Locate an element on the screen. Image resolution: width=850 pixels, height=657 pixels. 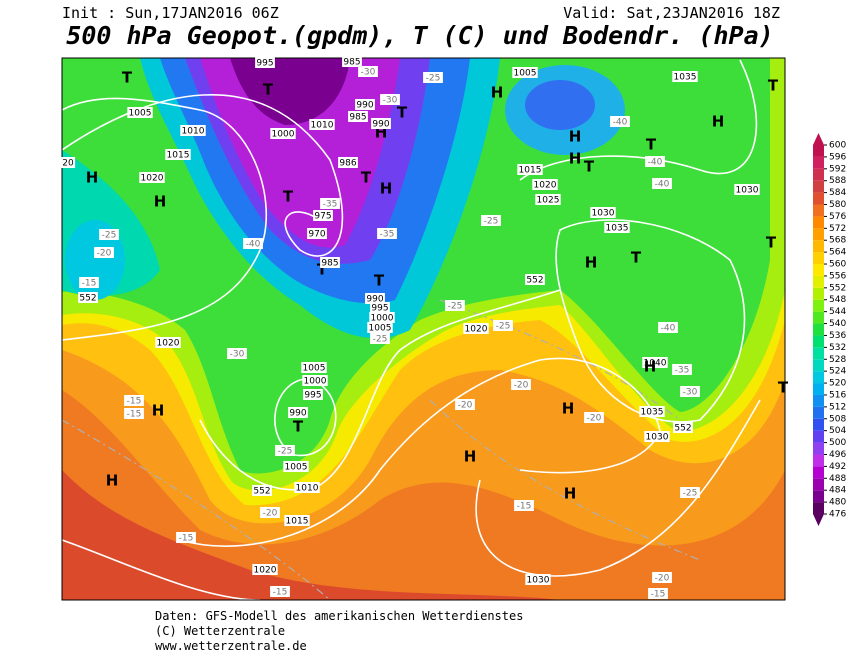
isobar-label: 552 is located at coordinates (261, 492).